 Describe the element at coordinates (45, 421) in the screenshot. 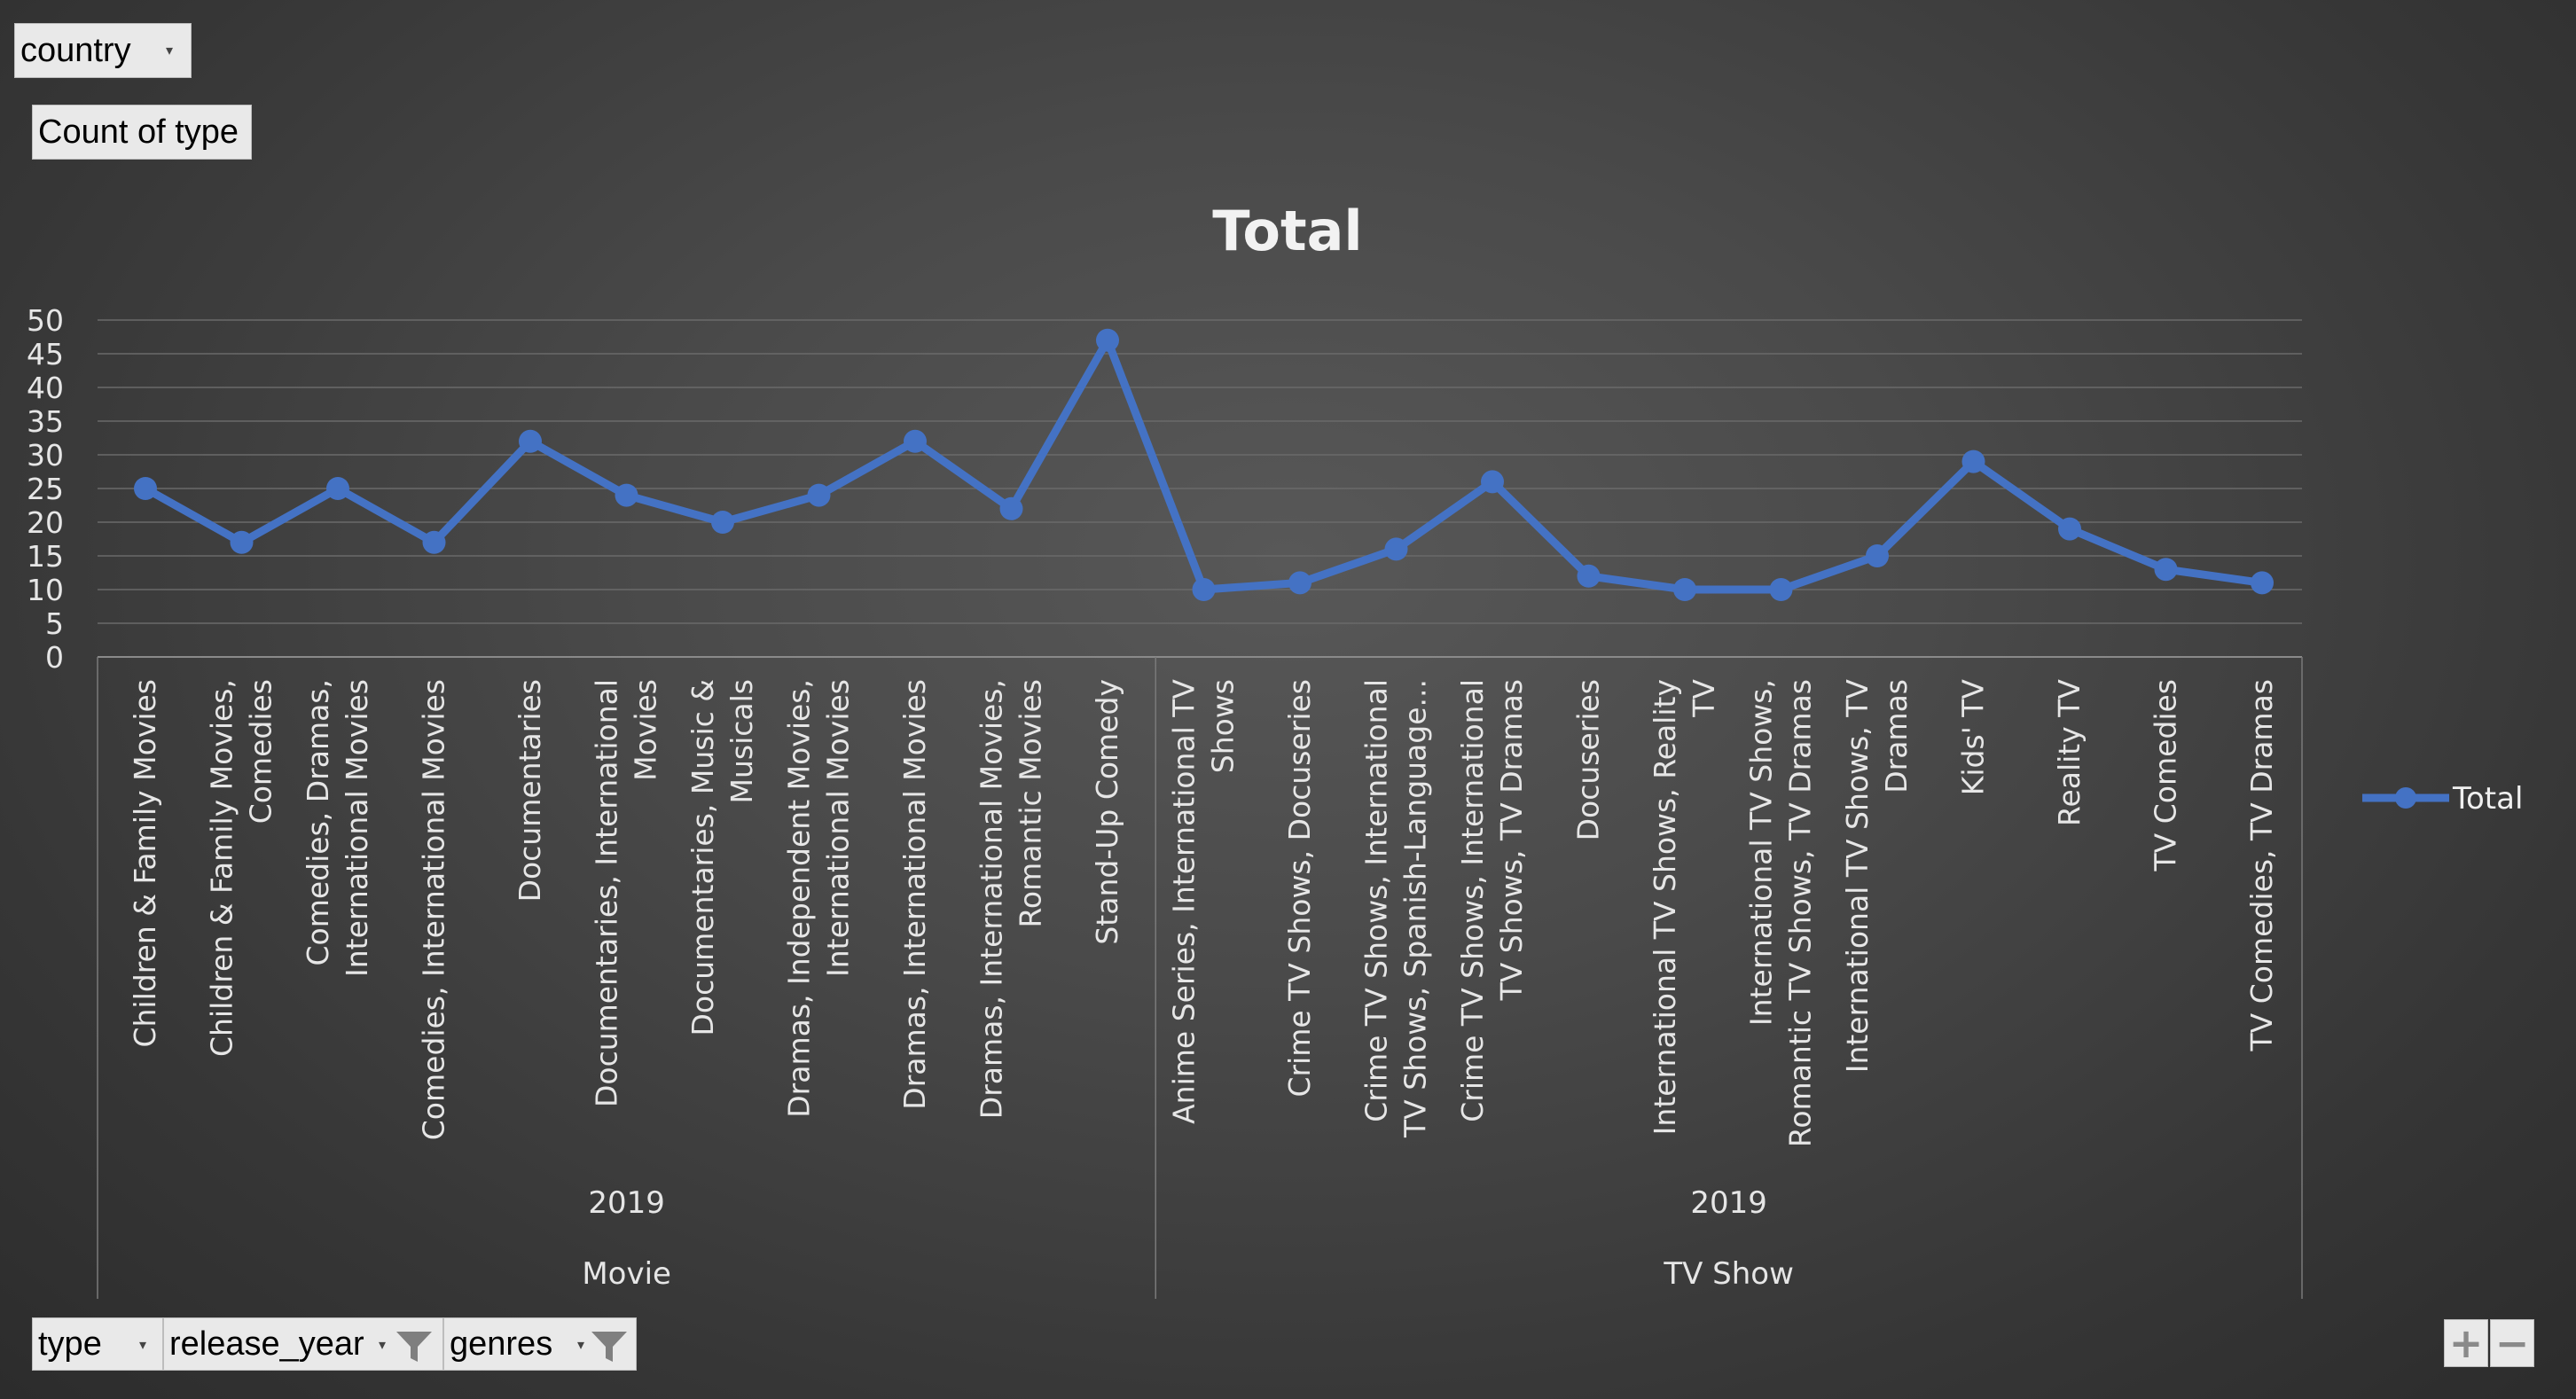

I see `y-tick-label: 35` at that location.